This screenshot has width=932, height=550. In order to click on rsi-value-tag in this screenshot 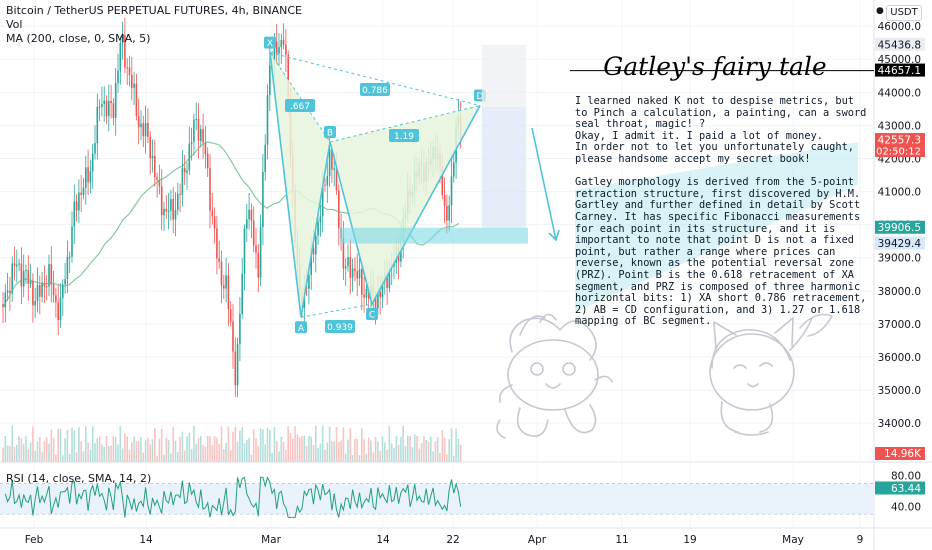, I will do `click(900, 488)`.